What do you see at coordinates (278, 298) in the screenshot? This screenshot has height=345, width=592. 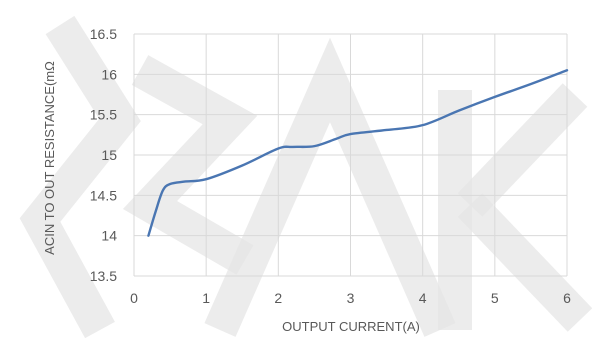 I see `x-tick-label-2: 2` at bounding box center [278, 298].